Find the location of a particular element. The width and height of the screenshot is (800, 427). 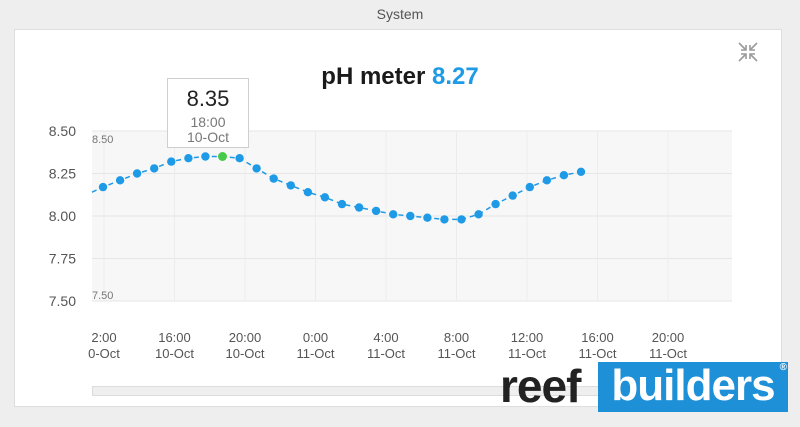

x-tick-time: 8:00 is located at coordinates (456, 337).